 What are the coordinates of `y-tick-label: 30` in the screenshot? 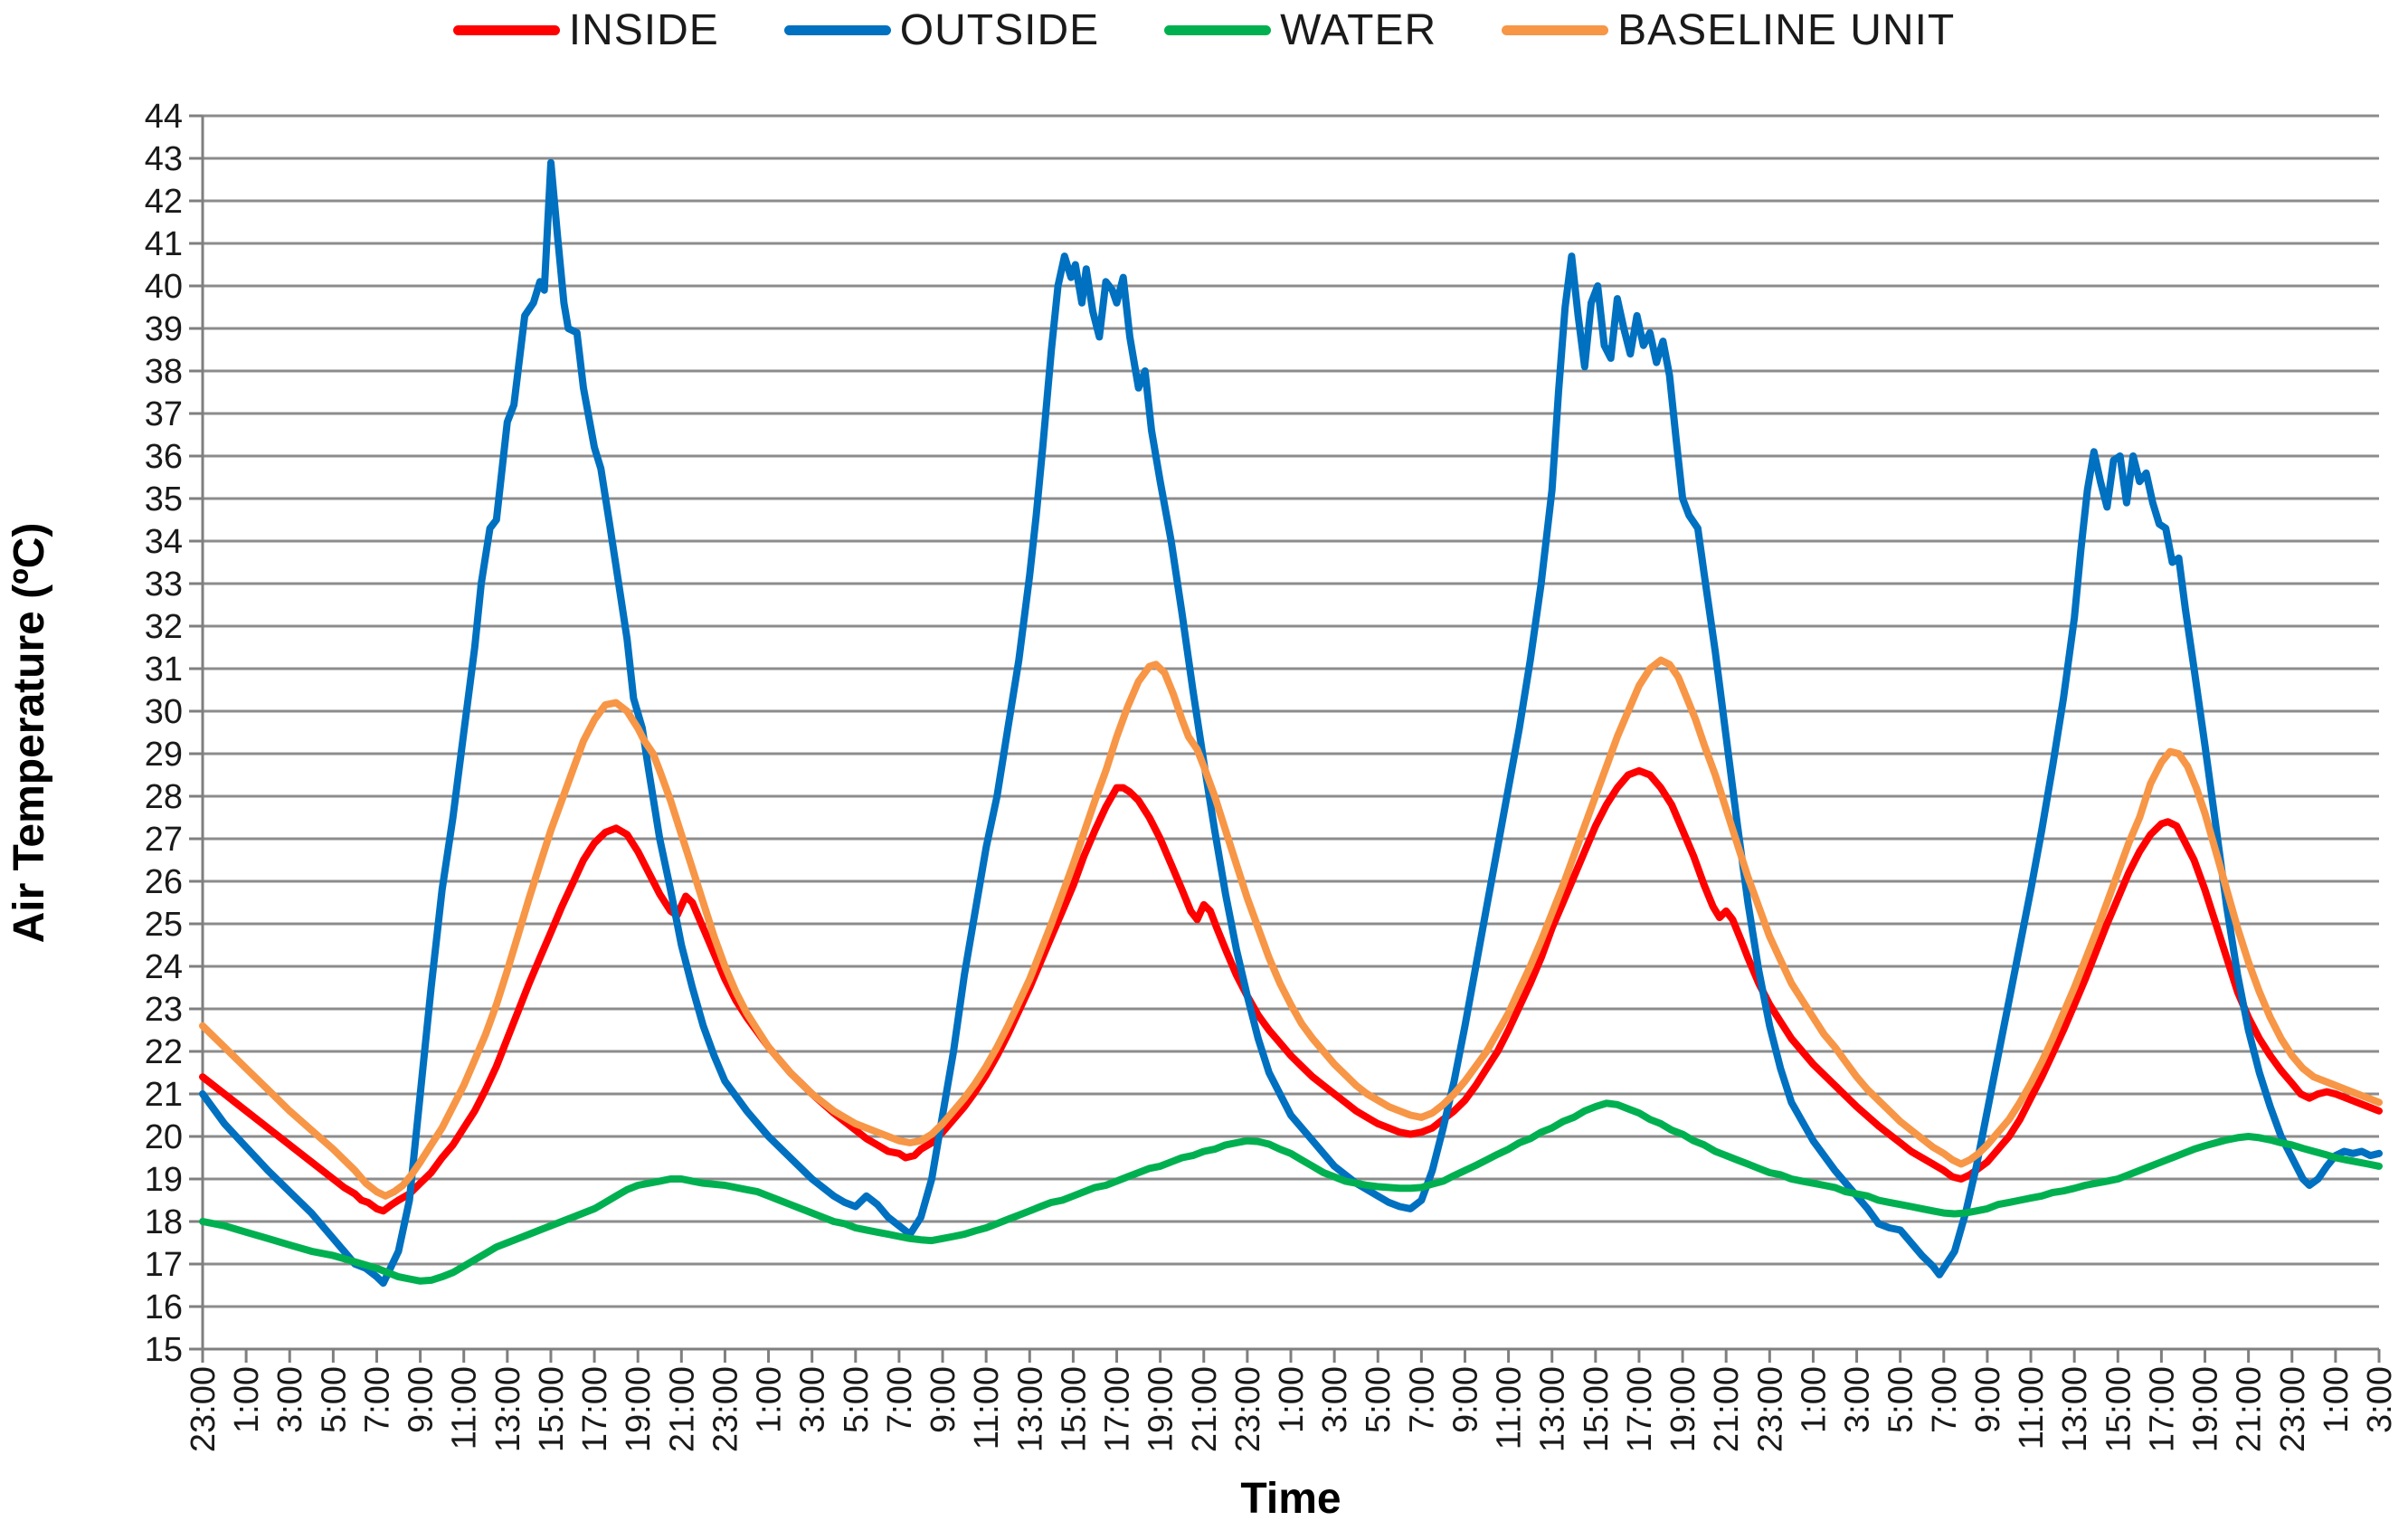 It's located at (164, 712).